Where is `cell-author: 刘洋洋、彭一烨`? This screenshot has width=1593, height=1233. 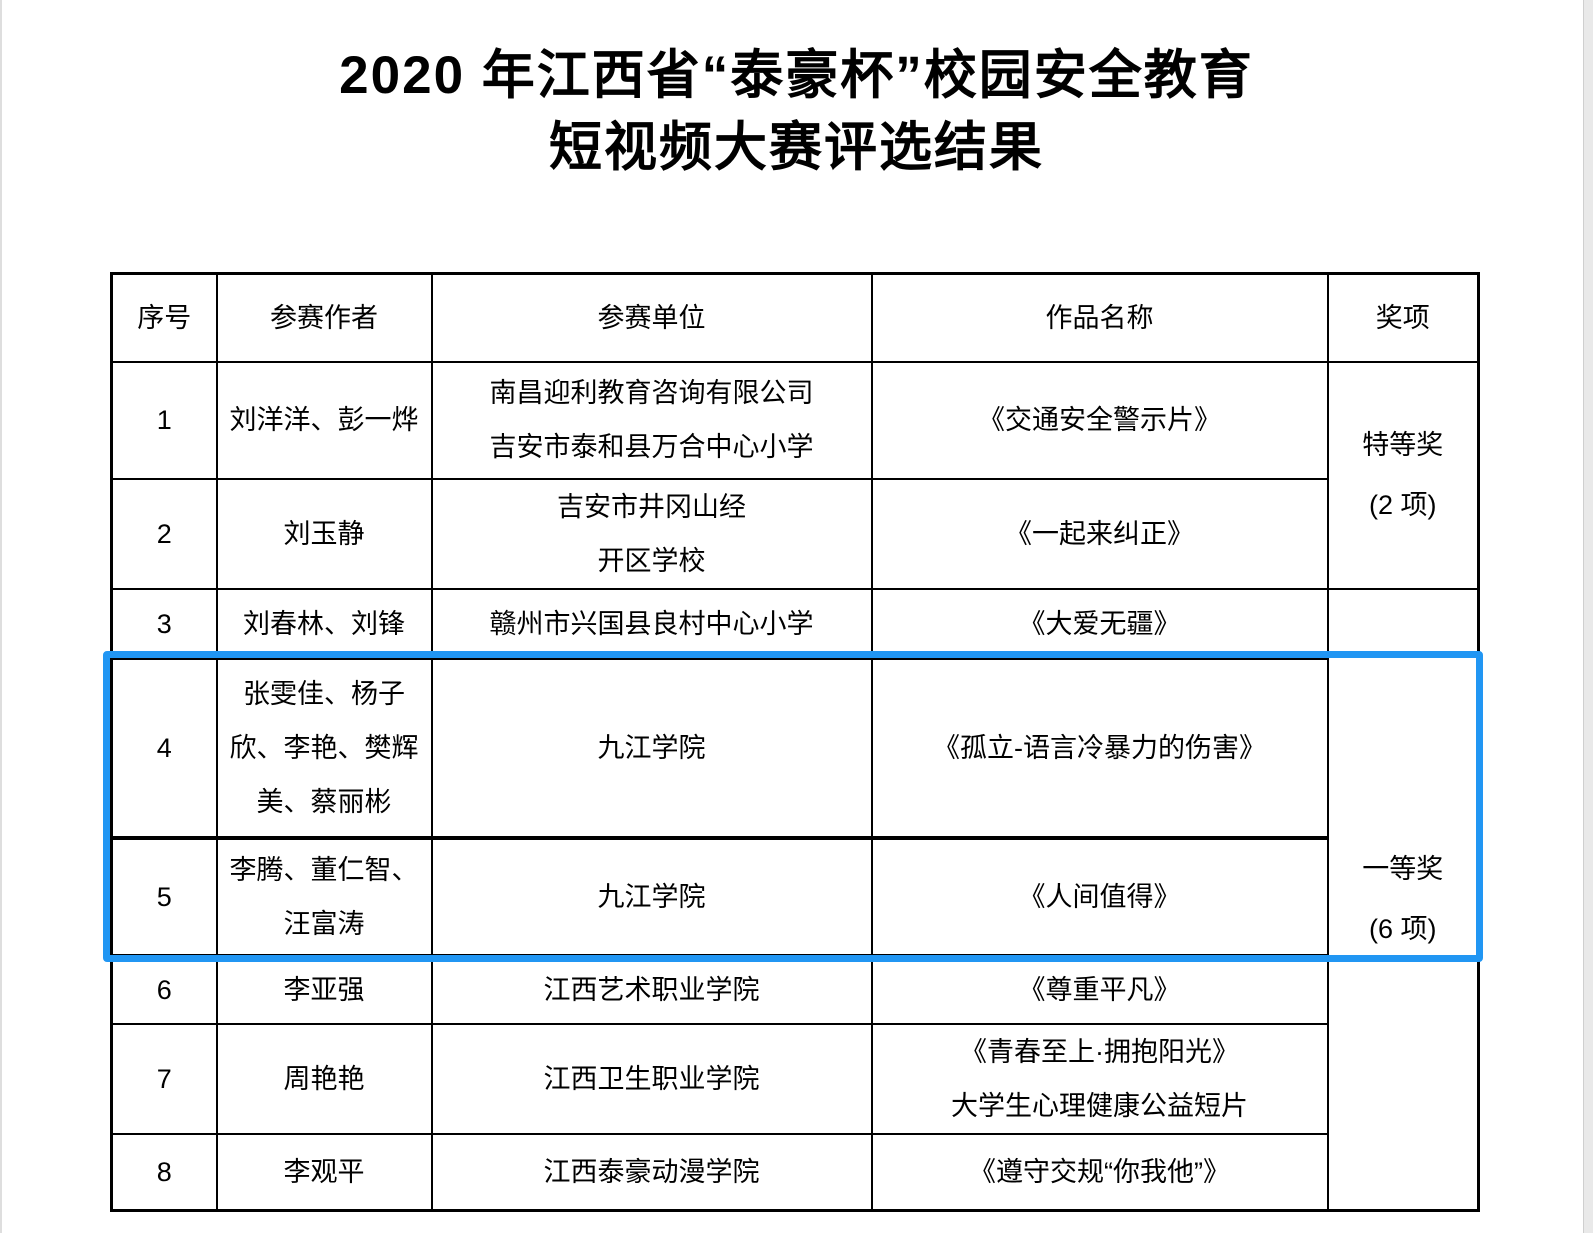 cell-author: 刘洋洋、彭一烨 is located at coordinates (324, 420).